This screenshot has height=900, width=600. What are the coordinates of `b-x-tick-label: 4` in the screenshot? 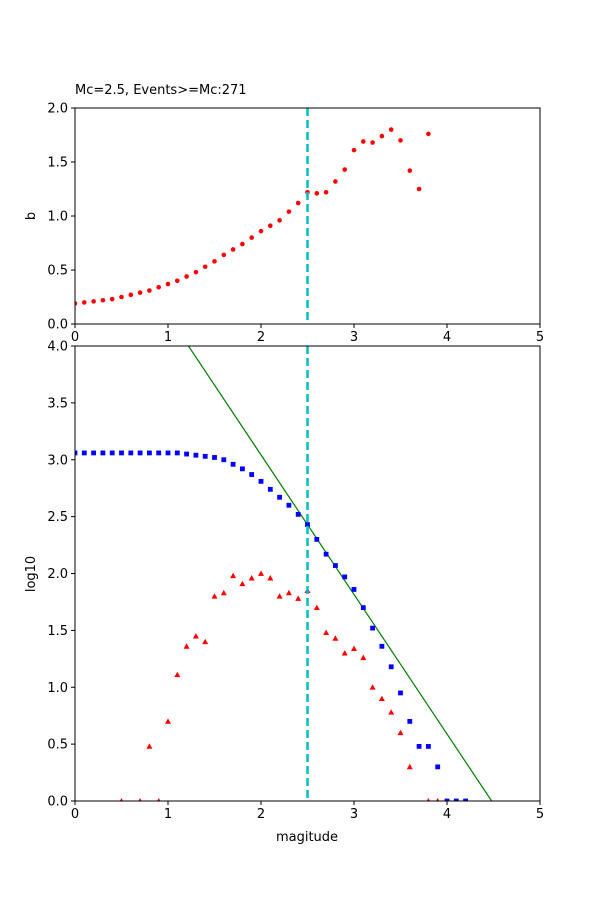 It's located at (447, 337).